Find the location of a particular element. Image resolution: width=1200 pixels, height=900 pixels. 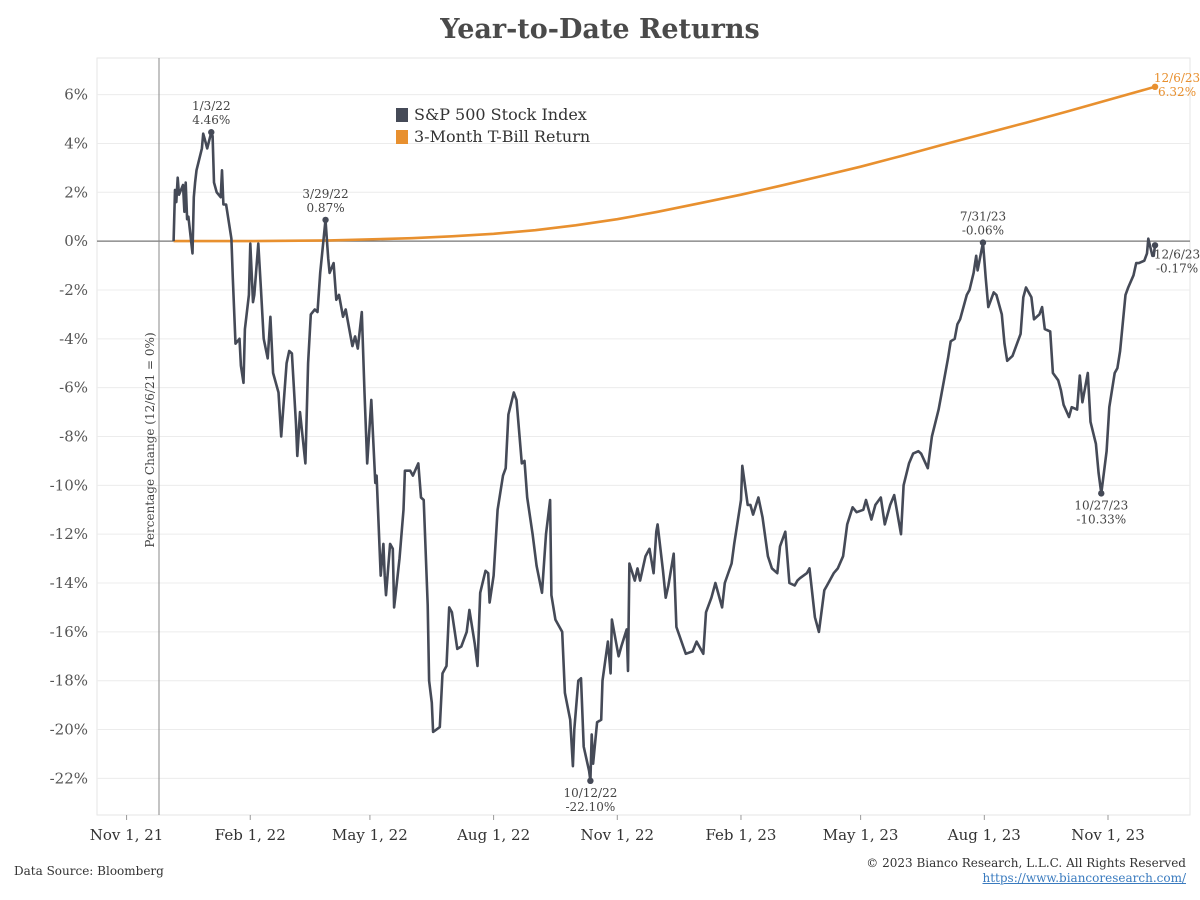

y-tick-label: 4% is located at coordinates (76, 143).